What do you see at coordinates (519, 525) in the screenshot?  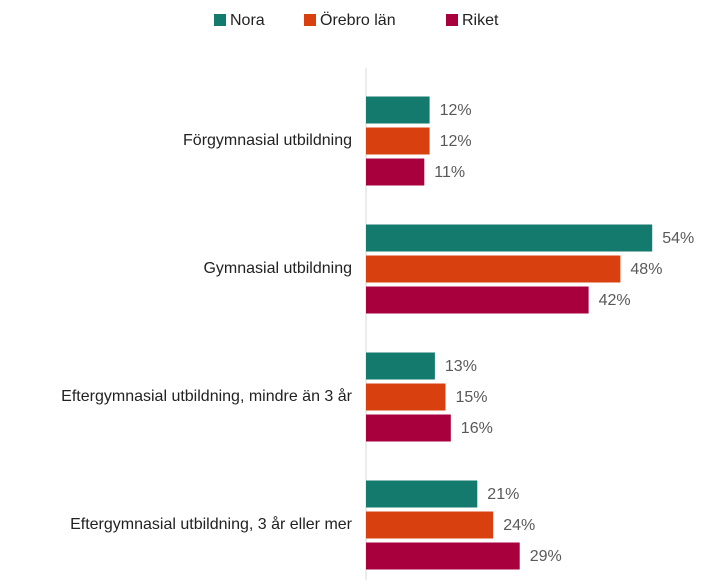 I see `value-label: 24%` at bounding box center [519, 525].